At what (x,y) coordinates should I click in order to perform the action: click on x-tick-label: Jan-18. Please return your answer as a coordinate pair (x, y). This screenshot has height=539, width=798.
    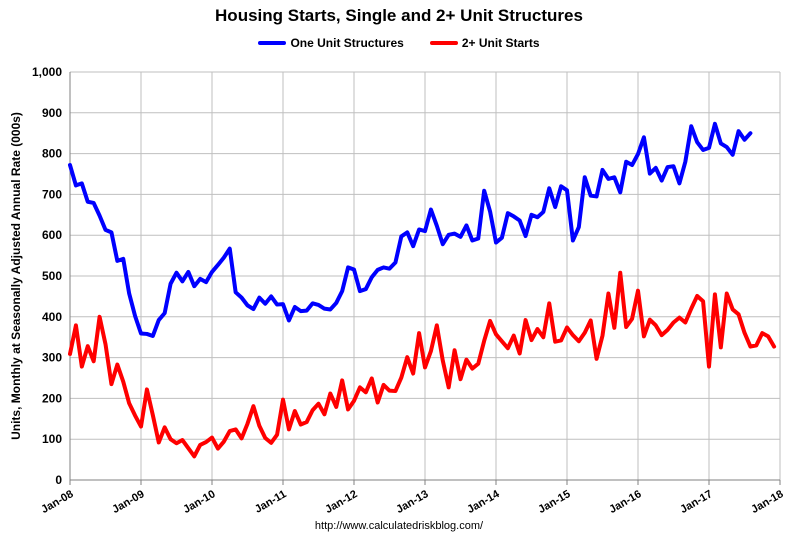
    Looking at the image, I should click on (767, 502).